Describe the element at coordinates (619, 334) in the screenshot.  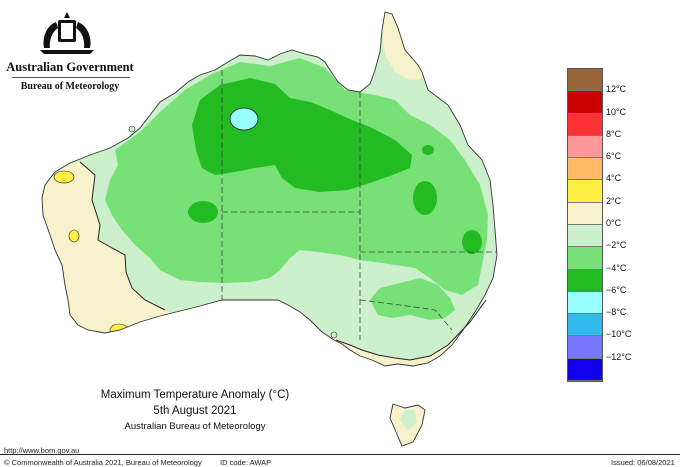
I see `legend-label: −10°C` at that location.